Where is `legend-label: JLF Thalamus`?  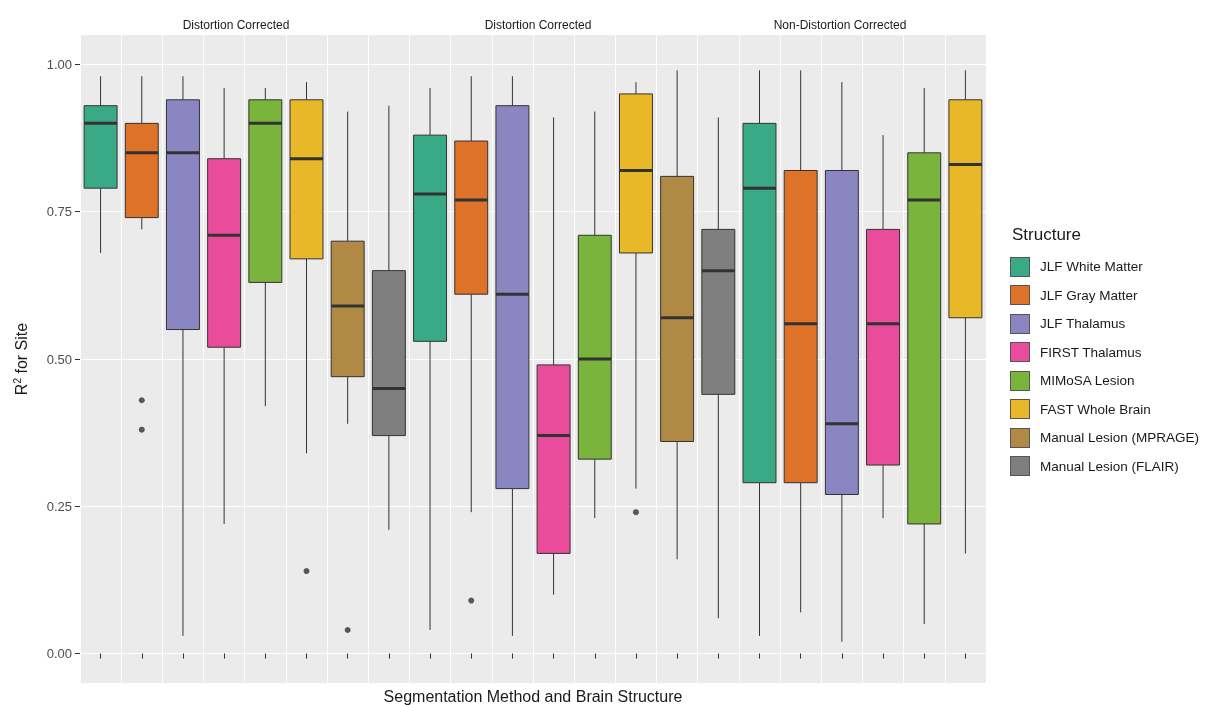 legend-label: JLF Thalamus is located at coordinates (1083, 324).